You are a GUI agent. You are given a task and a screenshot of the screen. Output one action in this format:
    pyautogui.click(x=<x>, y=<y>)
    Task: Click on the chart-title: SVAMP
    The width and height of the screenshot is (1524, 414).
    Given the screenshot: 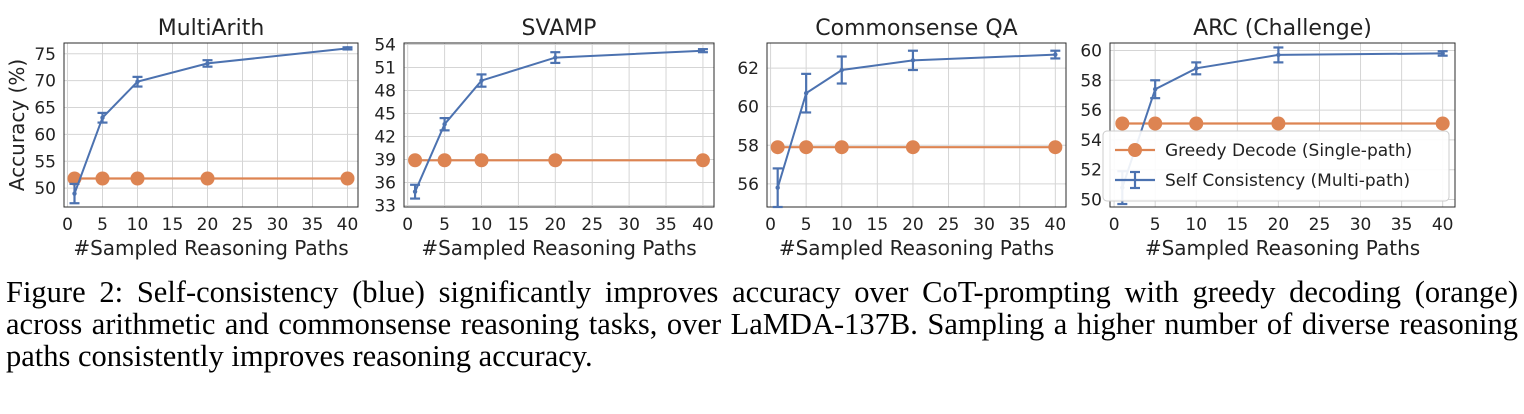 What is the action you would take?
    pyautogui.click(x=559, y=28)
    